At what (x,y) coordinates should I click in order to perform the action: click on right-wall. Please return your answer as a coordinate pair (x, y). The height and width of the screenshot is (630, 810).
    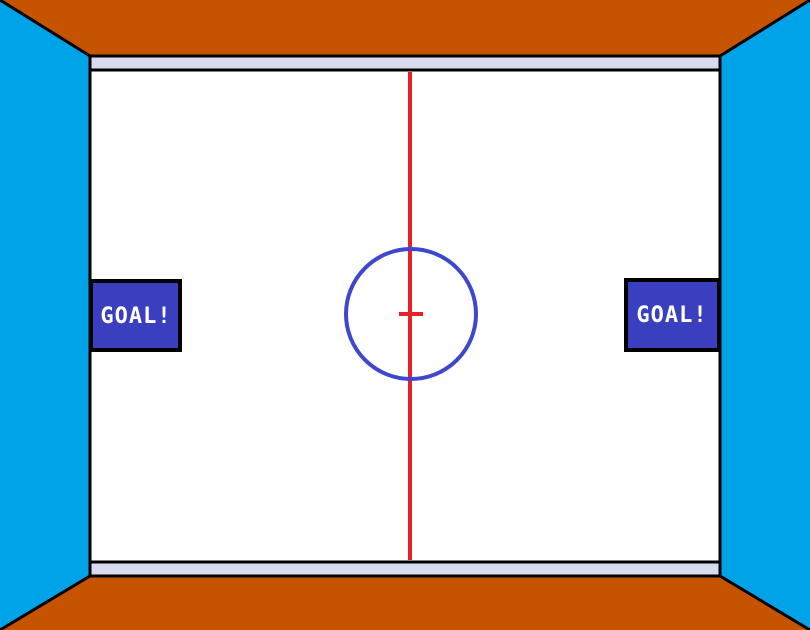
    Looking at the image, I should click on (765, 315).